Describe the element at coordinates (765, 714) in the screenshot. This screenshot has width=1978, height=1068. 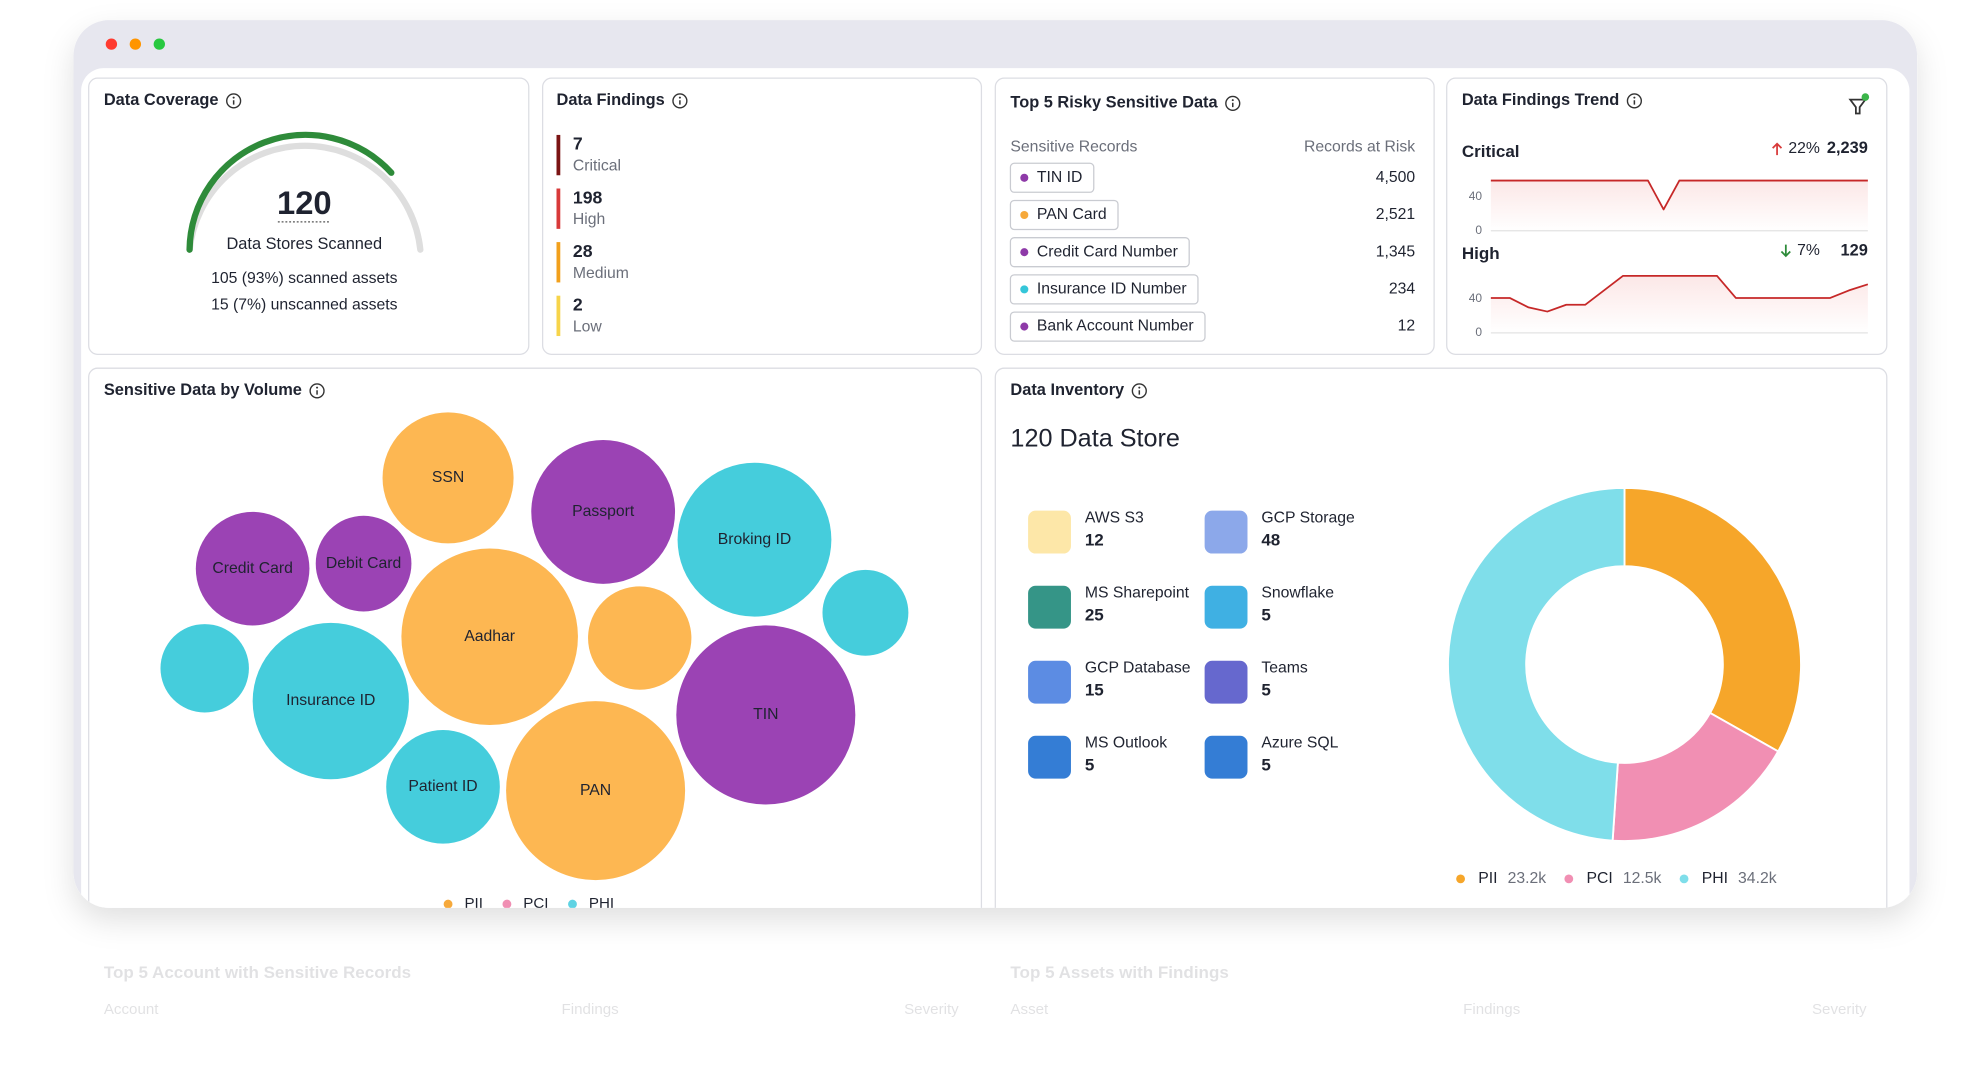
I see `bubble-label: TIN` at that location.